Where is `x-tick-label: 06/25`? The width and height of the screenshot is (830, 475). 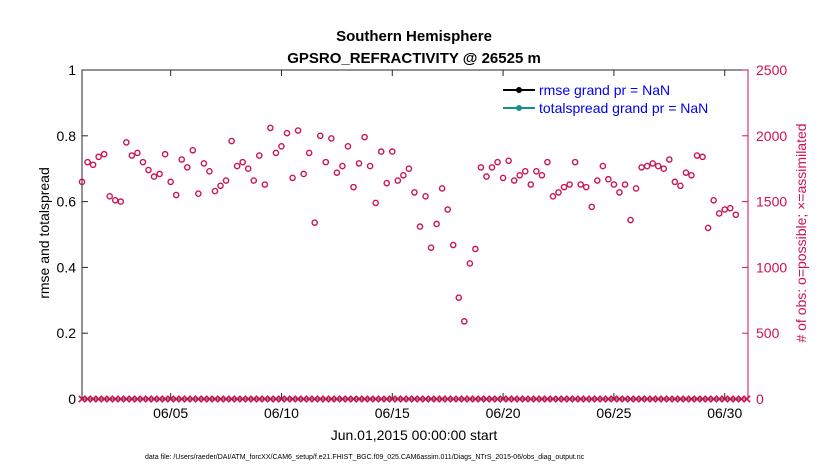 x-tick-label: 06/25 is located at coordinates (613, 413).